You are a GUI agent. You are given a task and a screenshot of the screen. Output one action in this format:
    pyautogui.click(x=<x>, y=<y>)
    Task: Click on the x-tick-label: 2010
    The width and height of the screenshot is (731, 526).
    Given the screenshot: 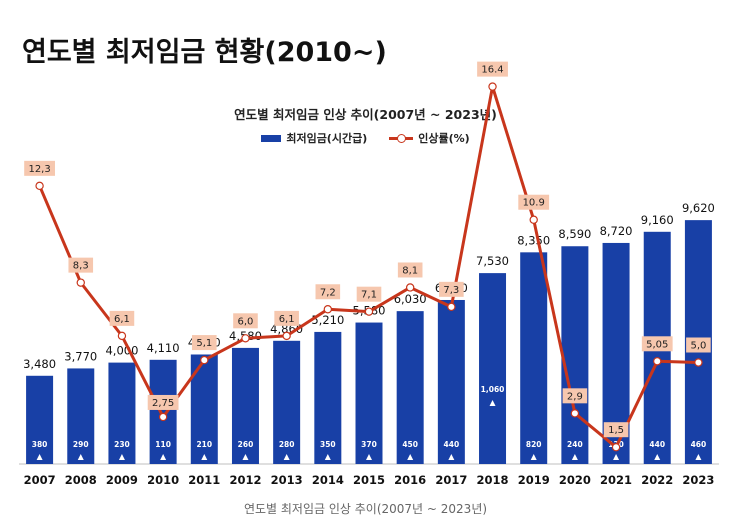 What is the action you would take?
    pyautogui.click(x=163, y=480)
    